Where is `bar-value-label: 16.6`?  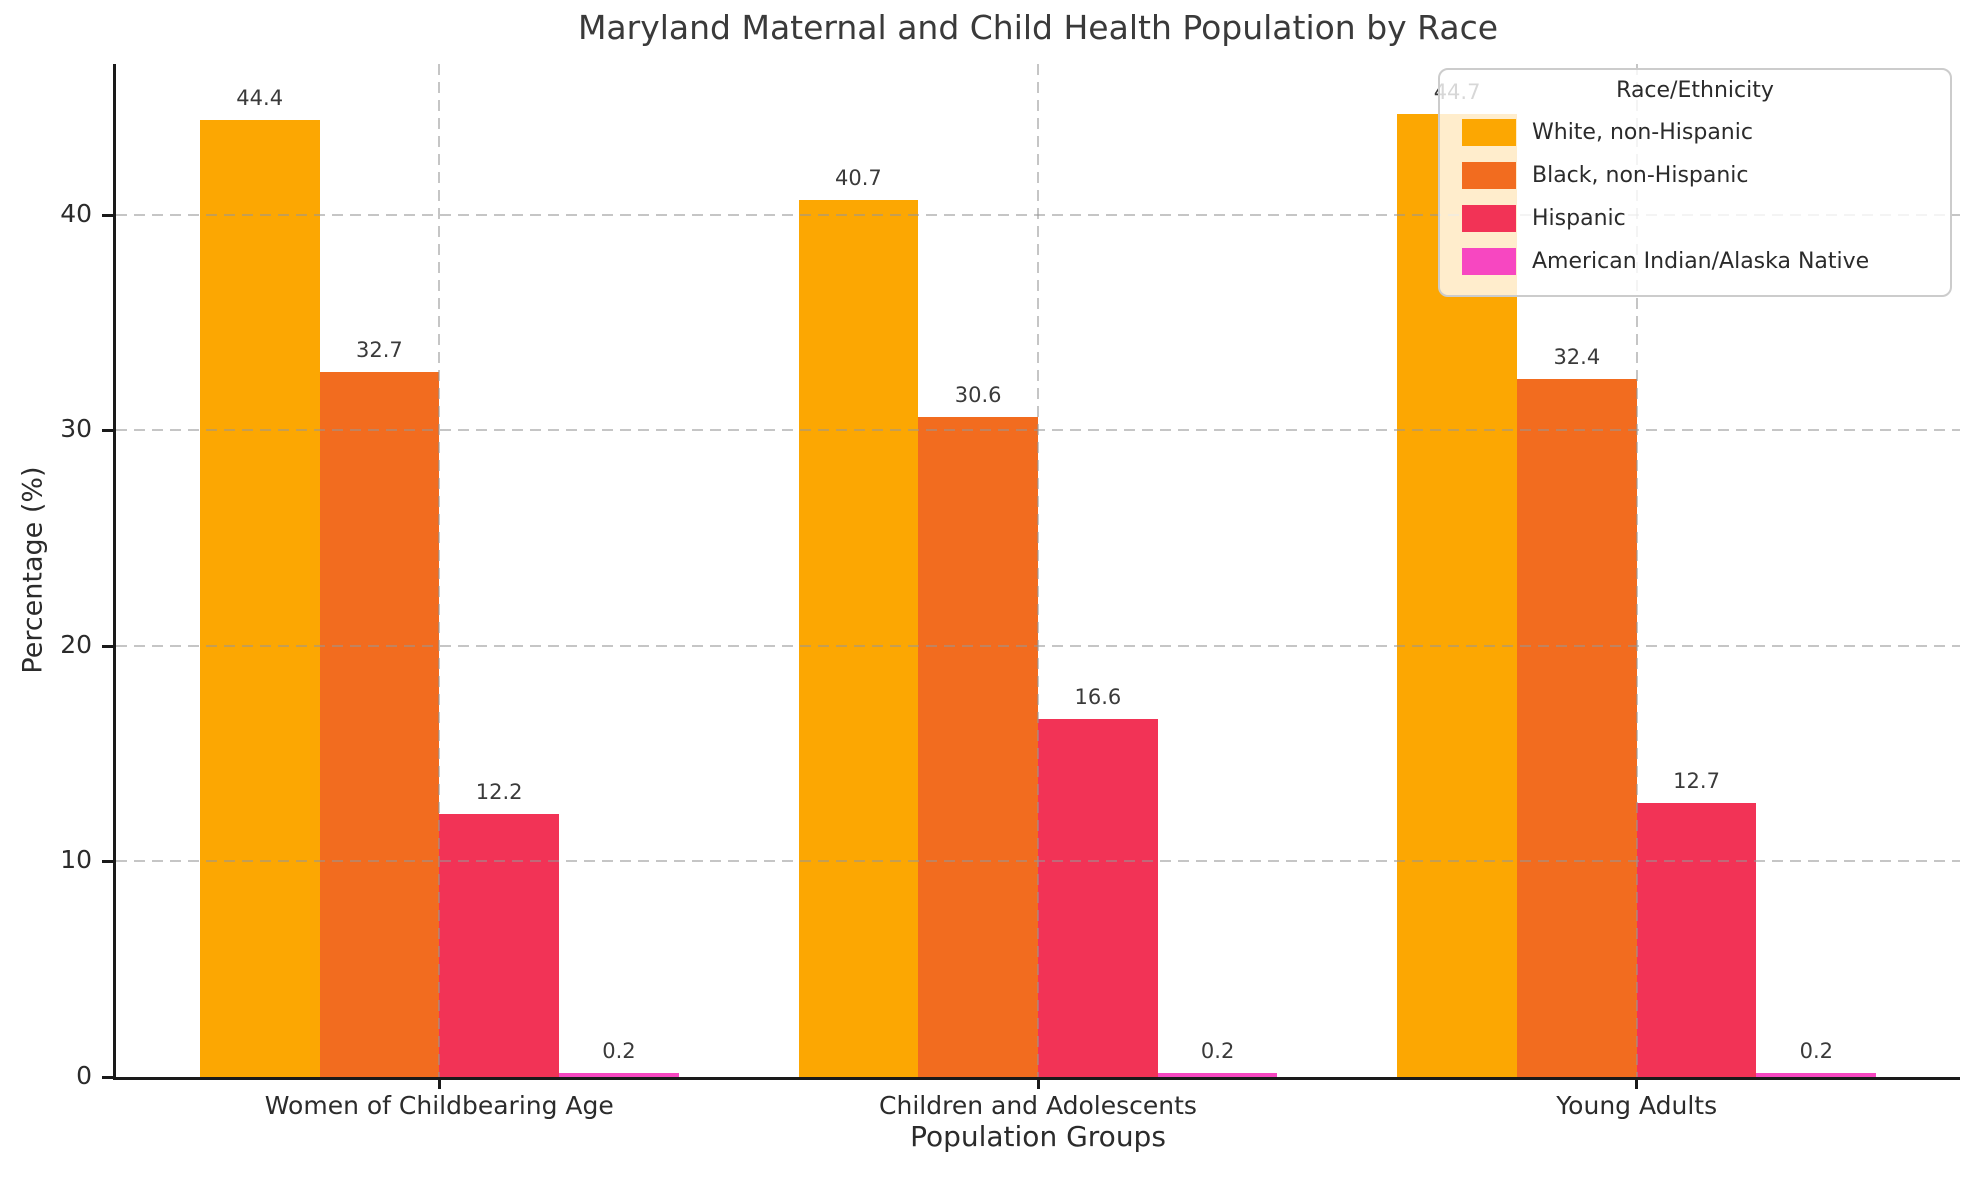
bar-value-label: 16.6 is located at coordinates (1098, 697).